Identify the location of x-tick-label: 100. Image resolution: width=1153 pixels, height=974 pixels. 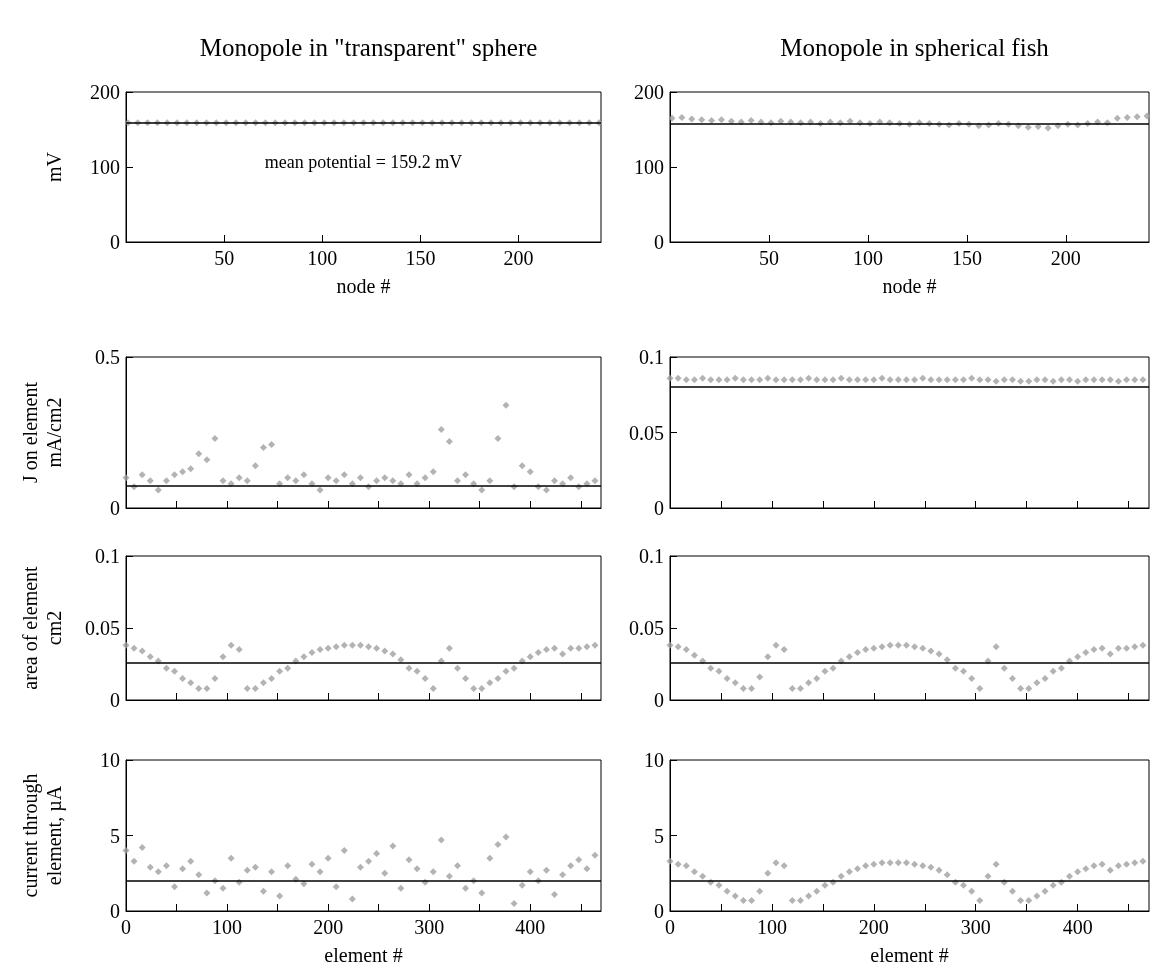
(322, 258).